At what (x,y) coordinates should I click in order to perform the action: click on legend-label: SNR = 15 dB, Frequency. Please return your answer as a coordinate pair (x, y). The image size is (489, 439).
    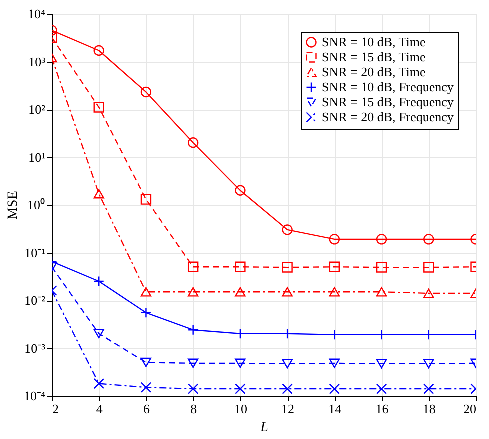
    Looking at the image, I should click on (388, 102).